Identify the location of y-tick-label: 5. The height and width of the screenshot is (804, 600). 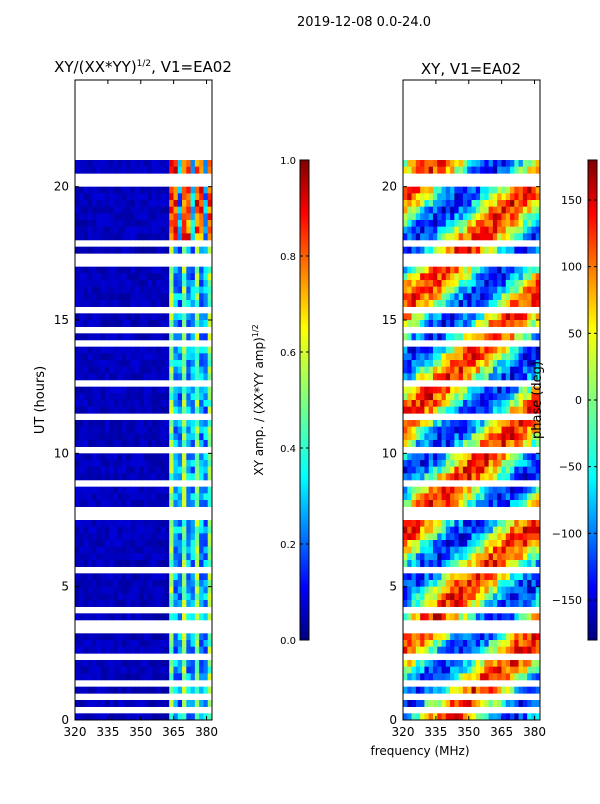
(393, 587).